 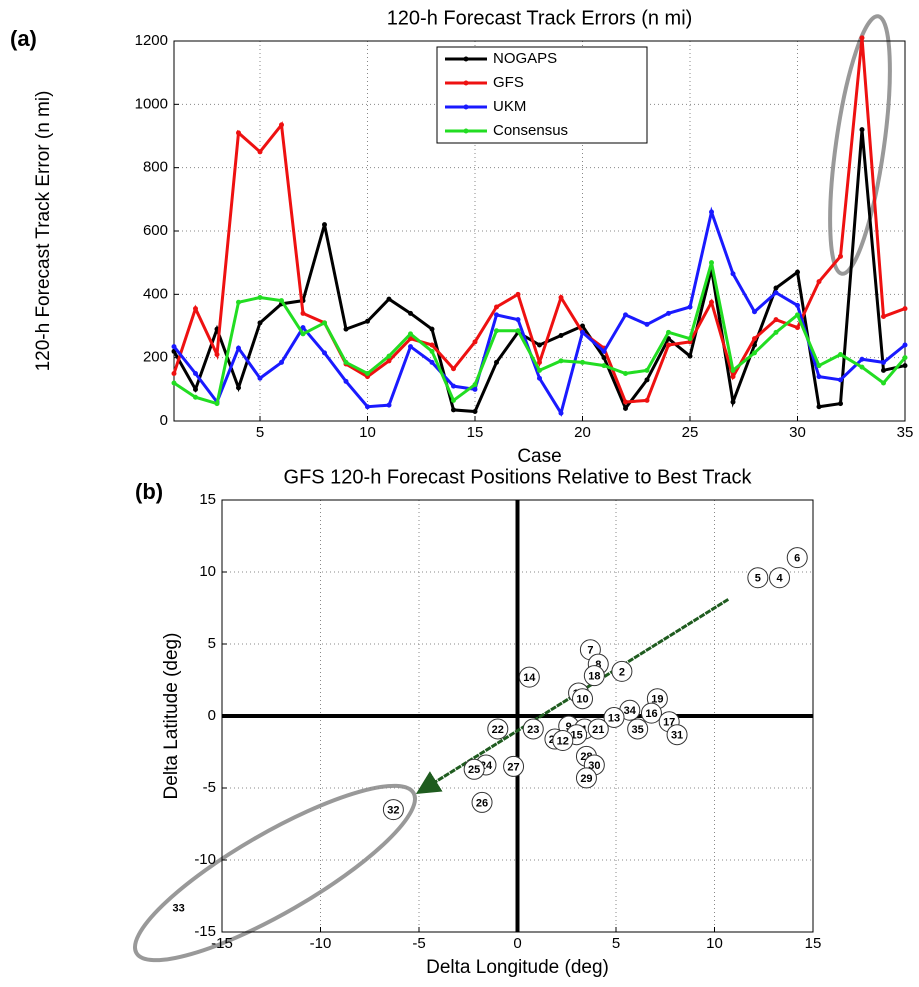 I want to click on x-tick-label: 10, so click(x=367, y=432).